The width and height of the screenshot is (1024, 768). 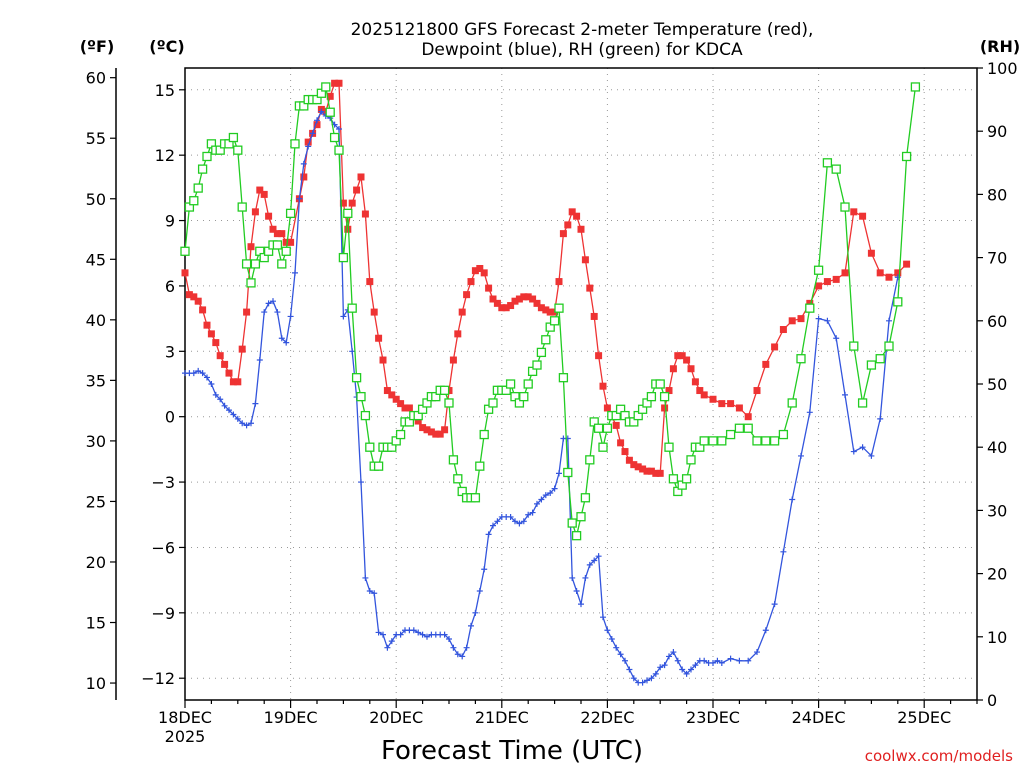 I want to click on y-c-tick-label: 15, so click(x=165, y=90).